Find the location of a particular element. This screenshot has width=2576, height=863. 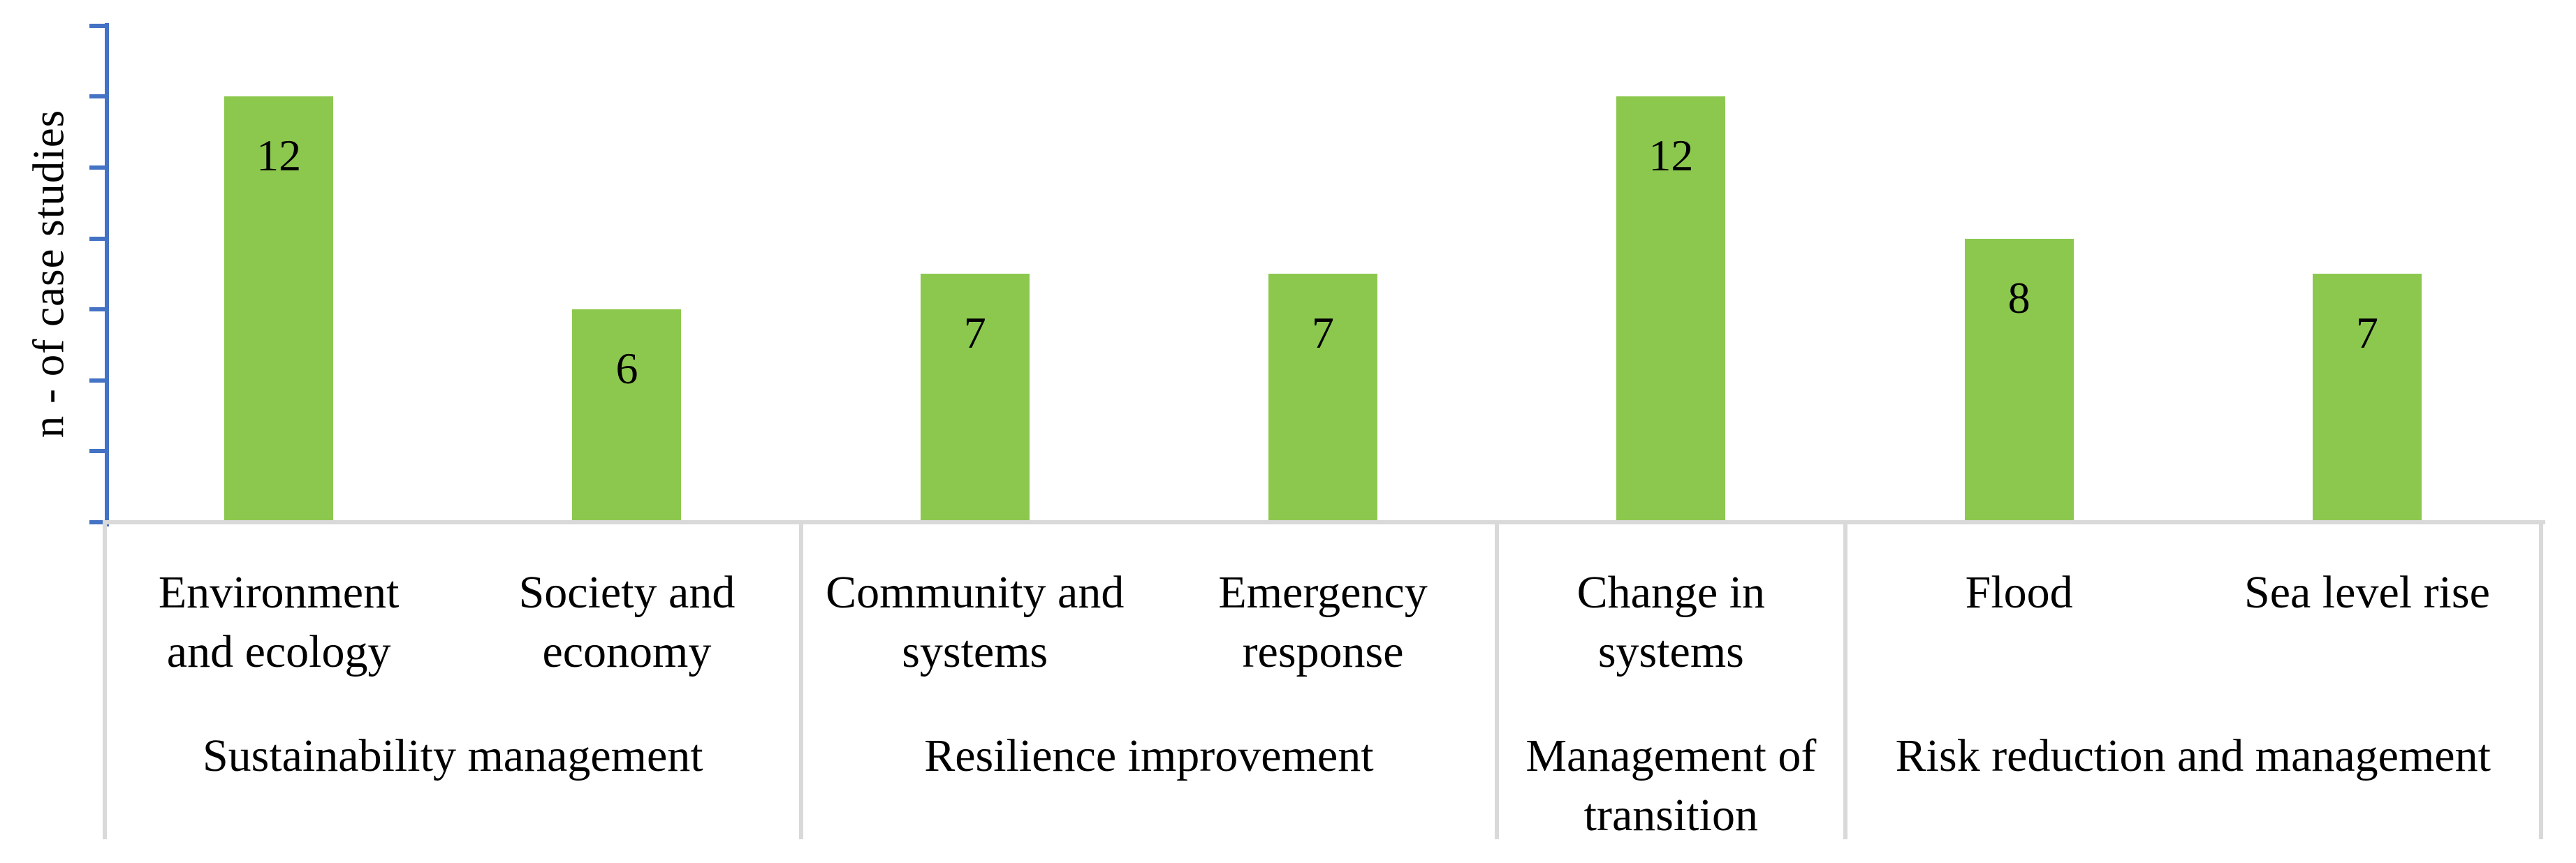

category-label-line: economy is located at coordinates (627, 651).